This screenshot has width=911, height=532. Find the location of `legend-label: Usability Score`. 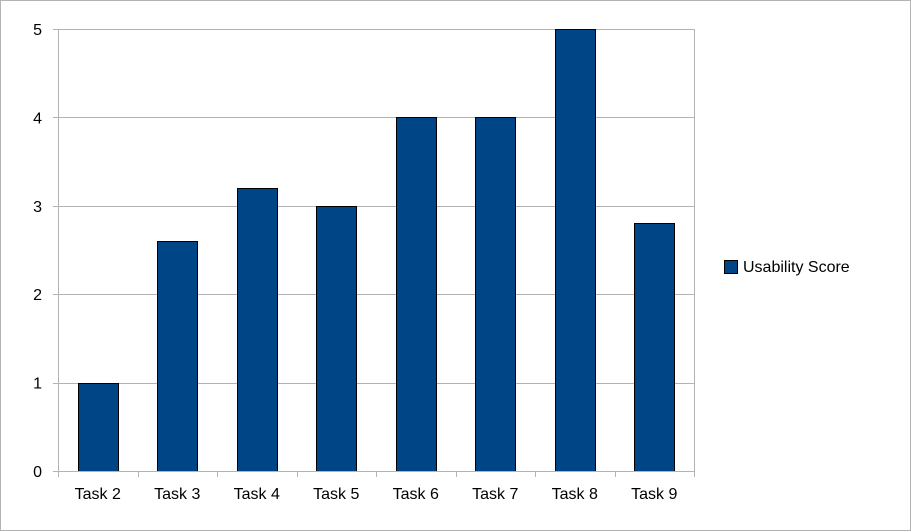

legend-label: Usability Score is located at coordinates (796, 267).